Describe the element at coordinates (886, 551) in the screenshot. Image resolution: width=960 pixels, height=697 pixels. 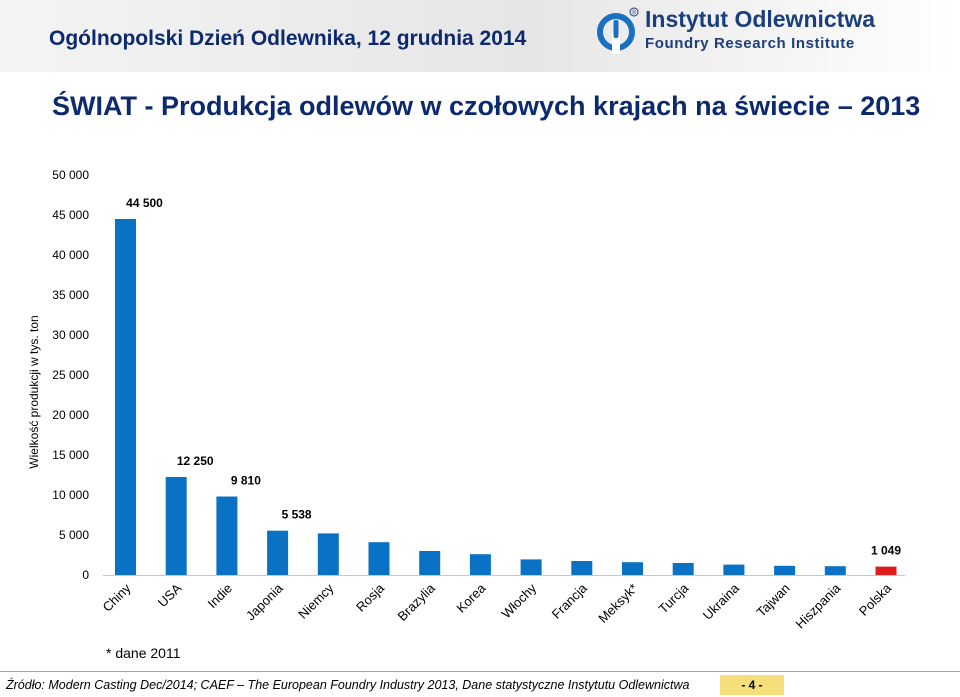
I see `data-label: 1 049` at that location.